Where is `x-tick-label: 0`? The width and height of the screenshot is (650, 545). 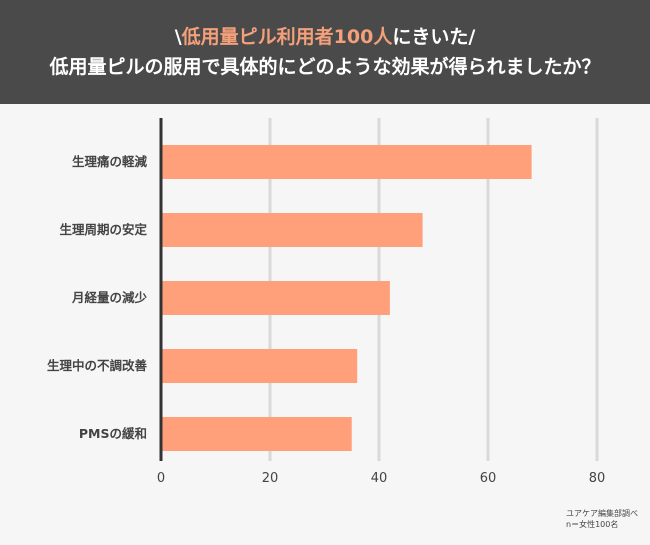 x-tick-label: 0 is located at coordinates (161, 478).